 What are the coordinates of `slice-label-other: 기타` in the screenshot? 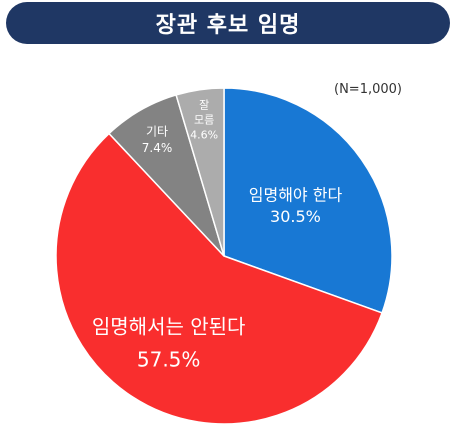 It's located at (157, 132).